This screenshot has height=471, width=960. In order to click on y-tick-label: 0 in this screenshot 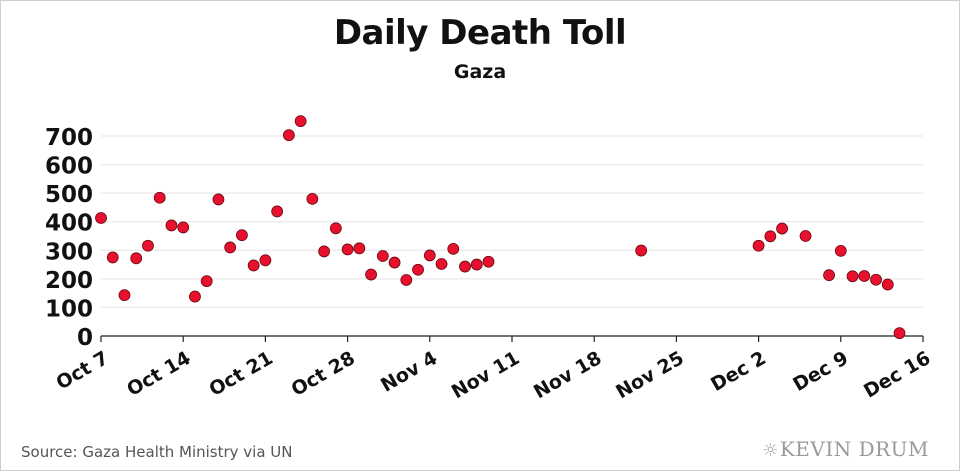, I will do `click(85, 338)`.